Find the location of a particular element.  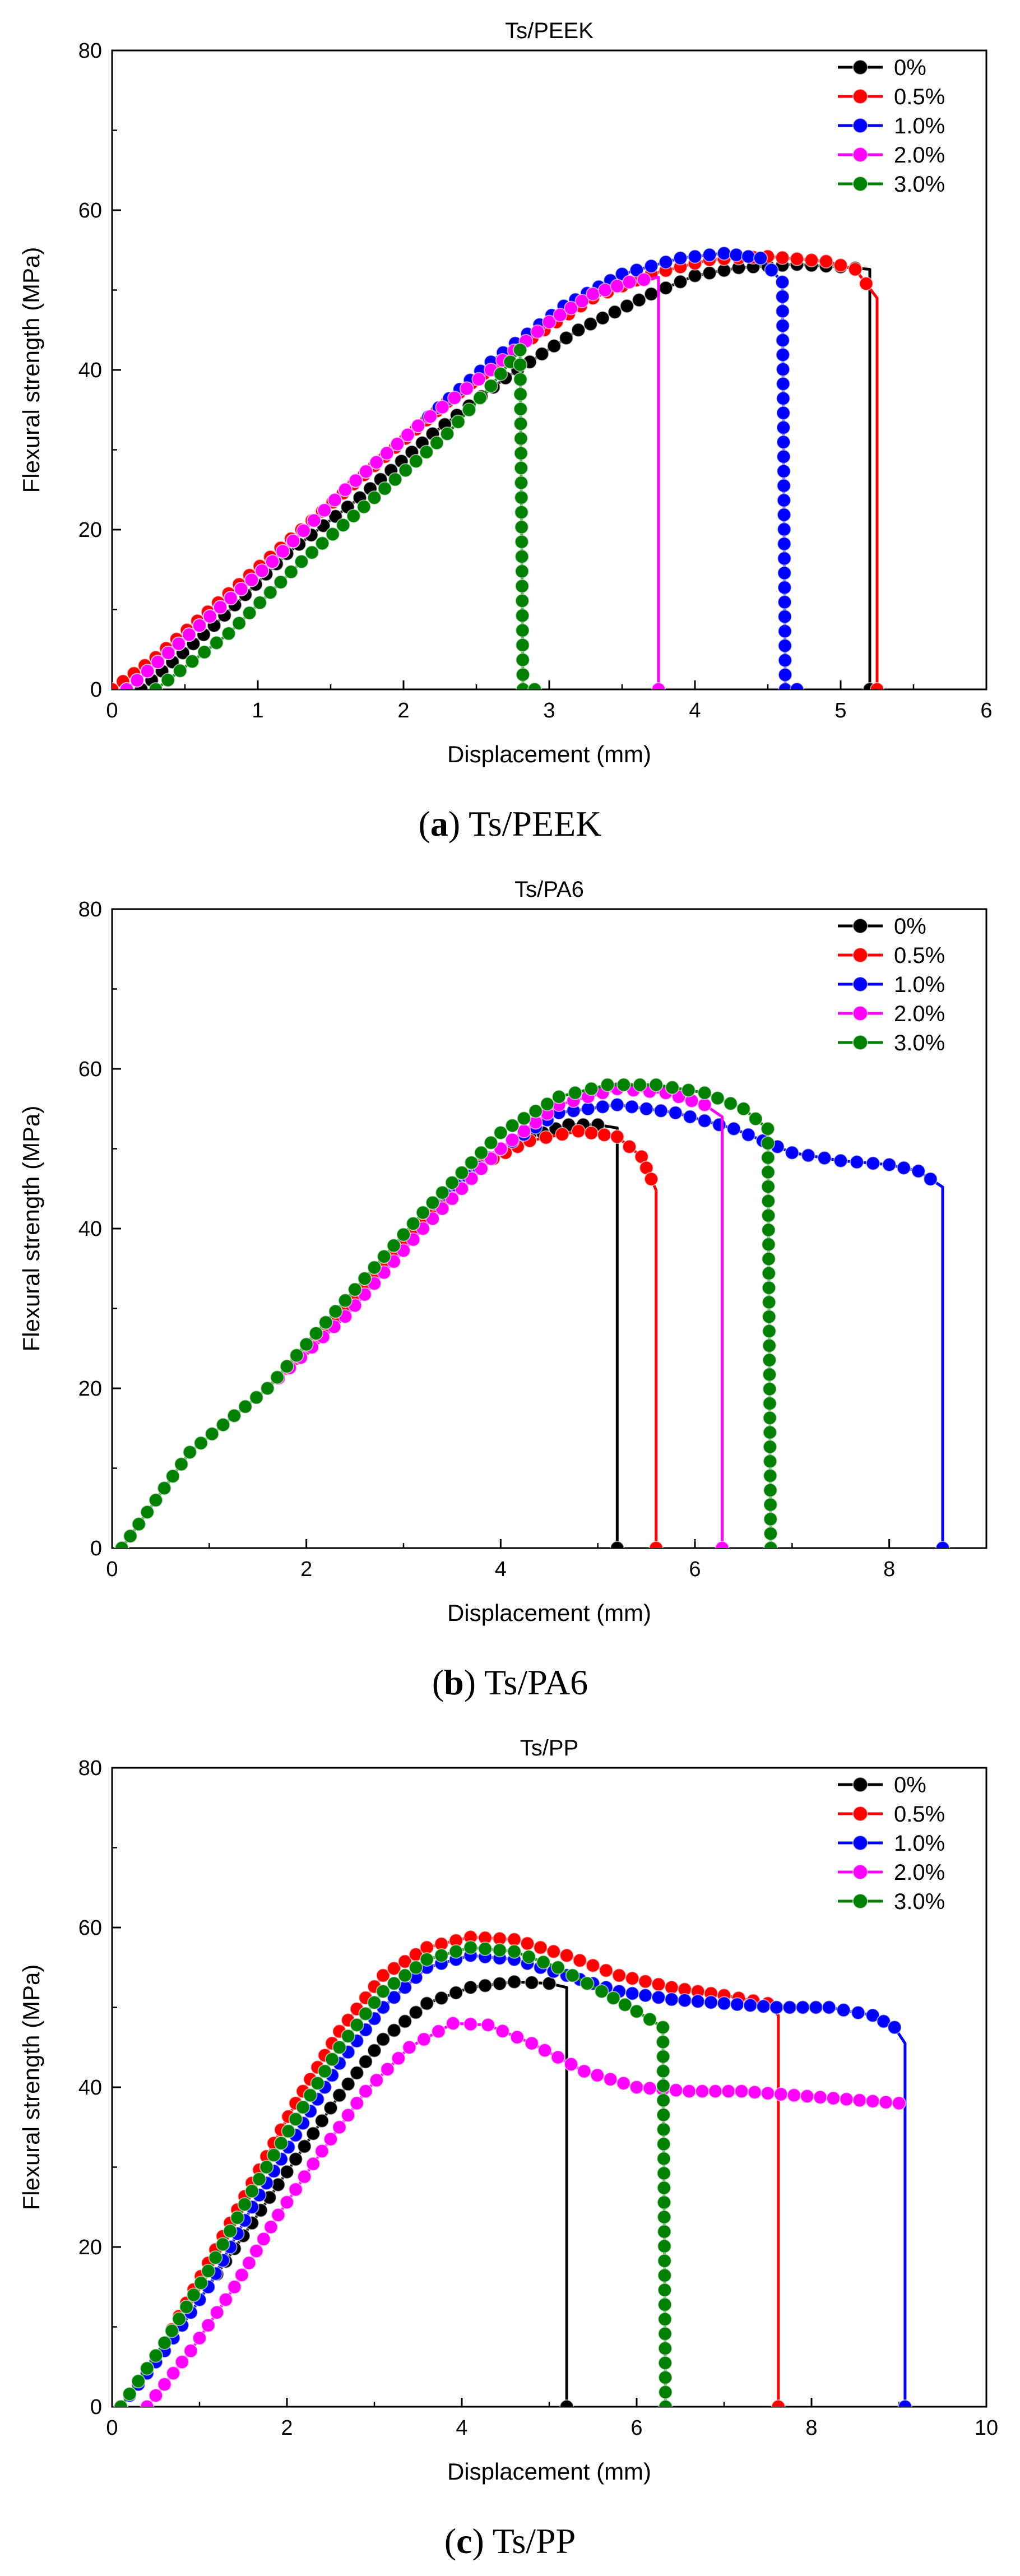

y-tick-label: 20 is located at coordinates (90, 1389).